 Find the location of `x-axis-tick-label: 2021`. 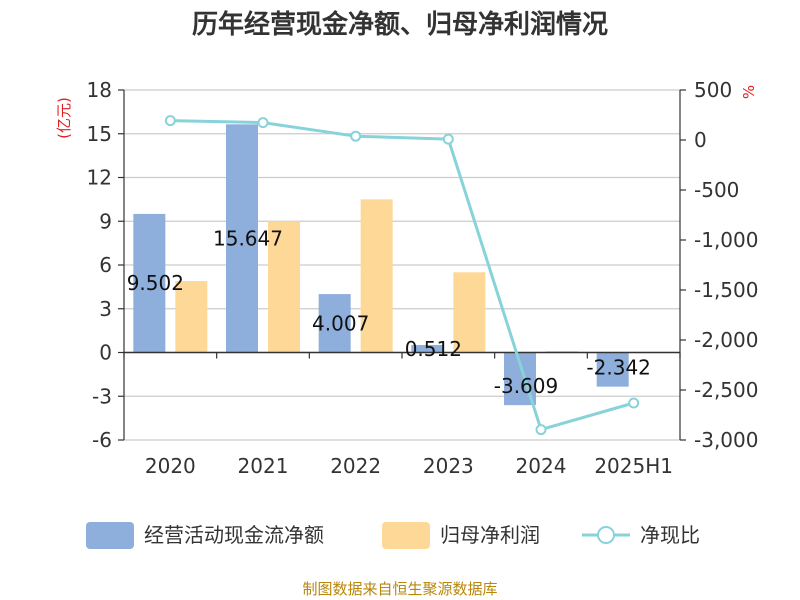

x-axis-tick-label: 2021 is located at coordinates (263, 466).